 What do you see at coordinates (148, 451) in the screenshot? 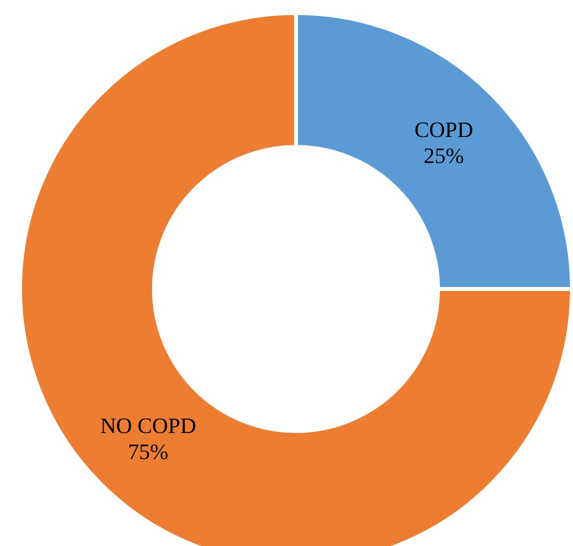
I see `data-label: 75%` at bounding box center [148, 451].